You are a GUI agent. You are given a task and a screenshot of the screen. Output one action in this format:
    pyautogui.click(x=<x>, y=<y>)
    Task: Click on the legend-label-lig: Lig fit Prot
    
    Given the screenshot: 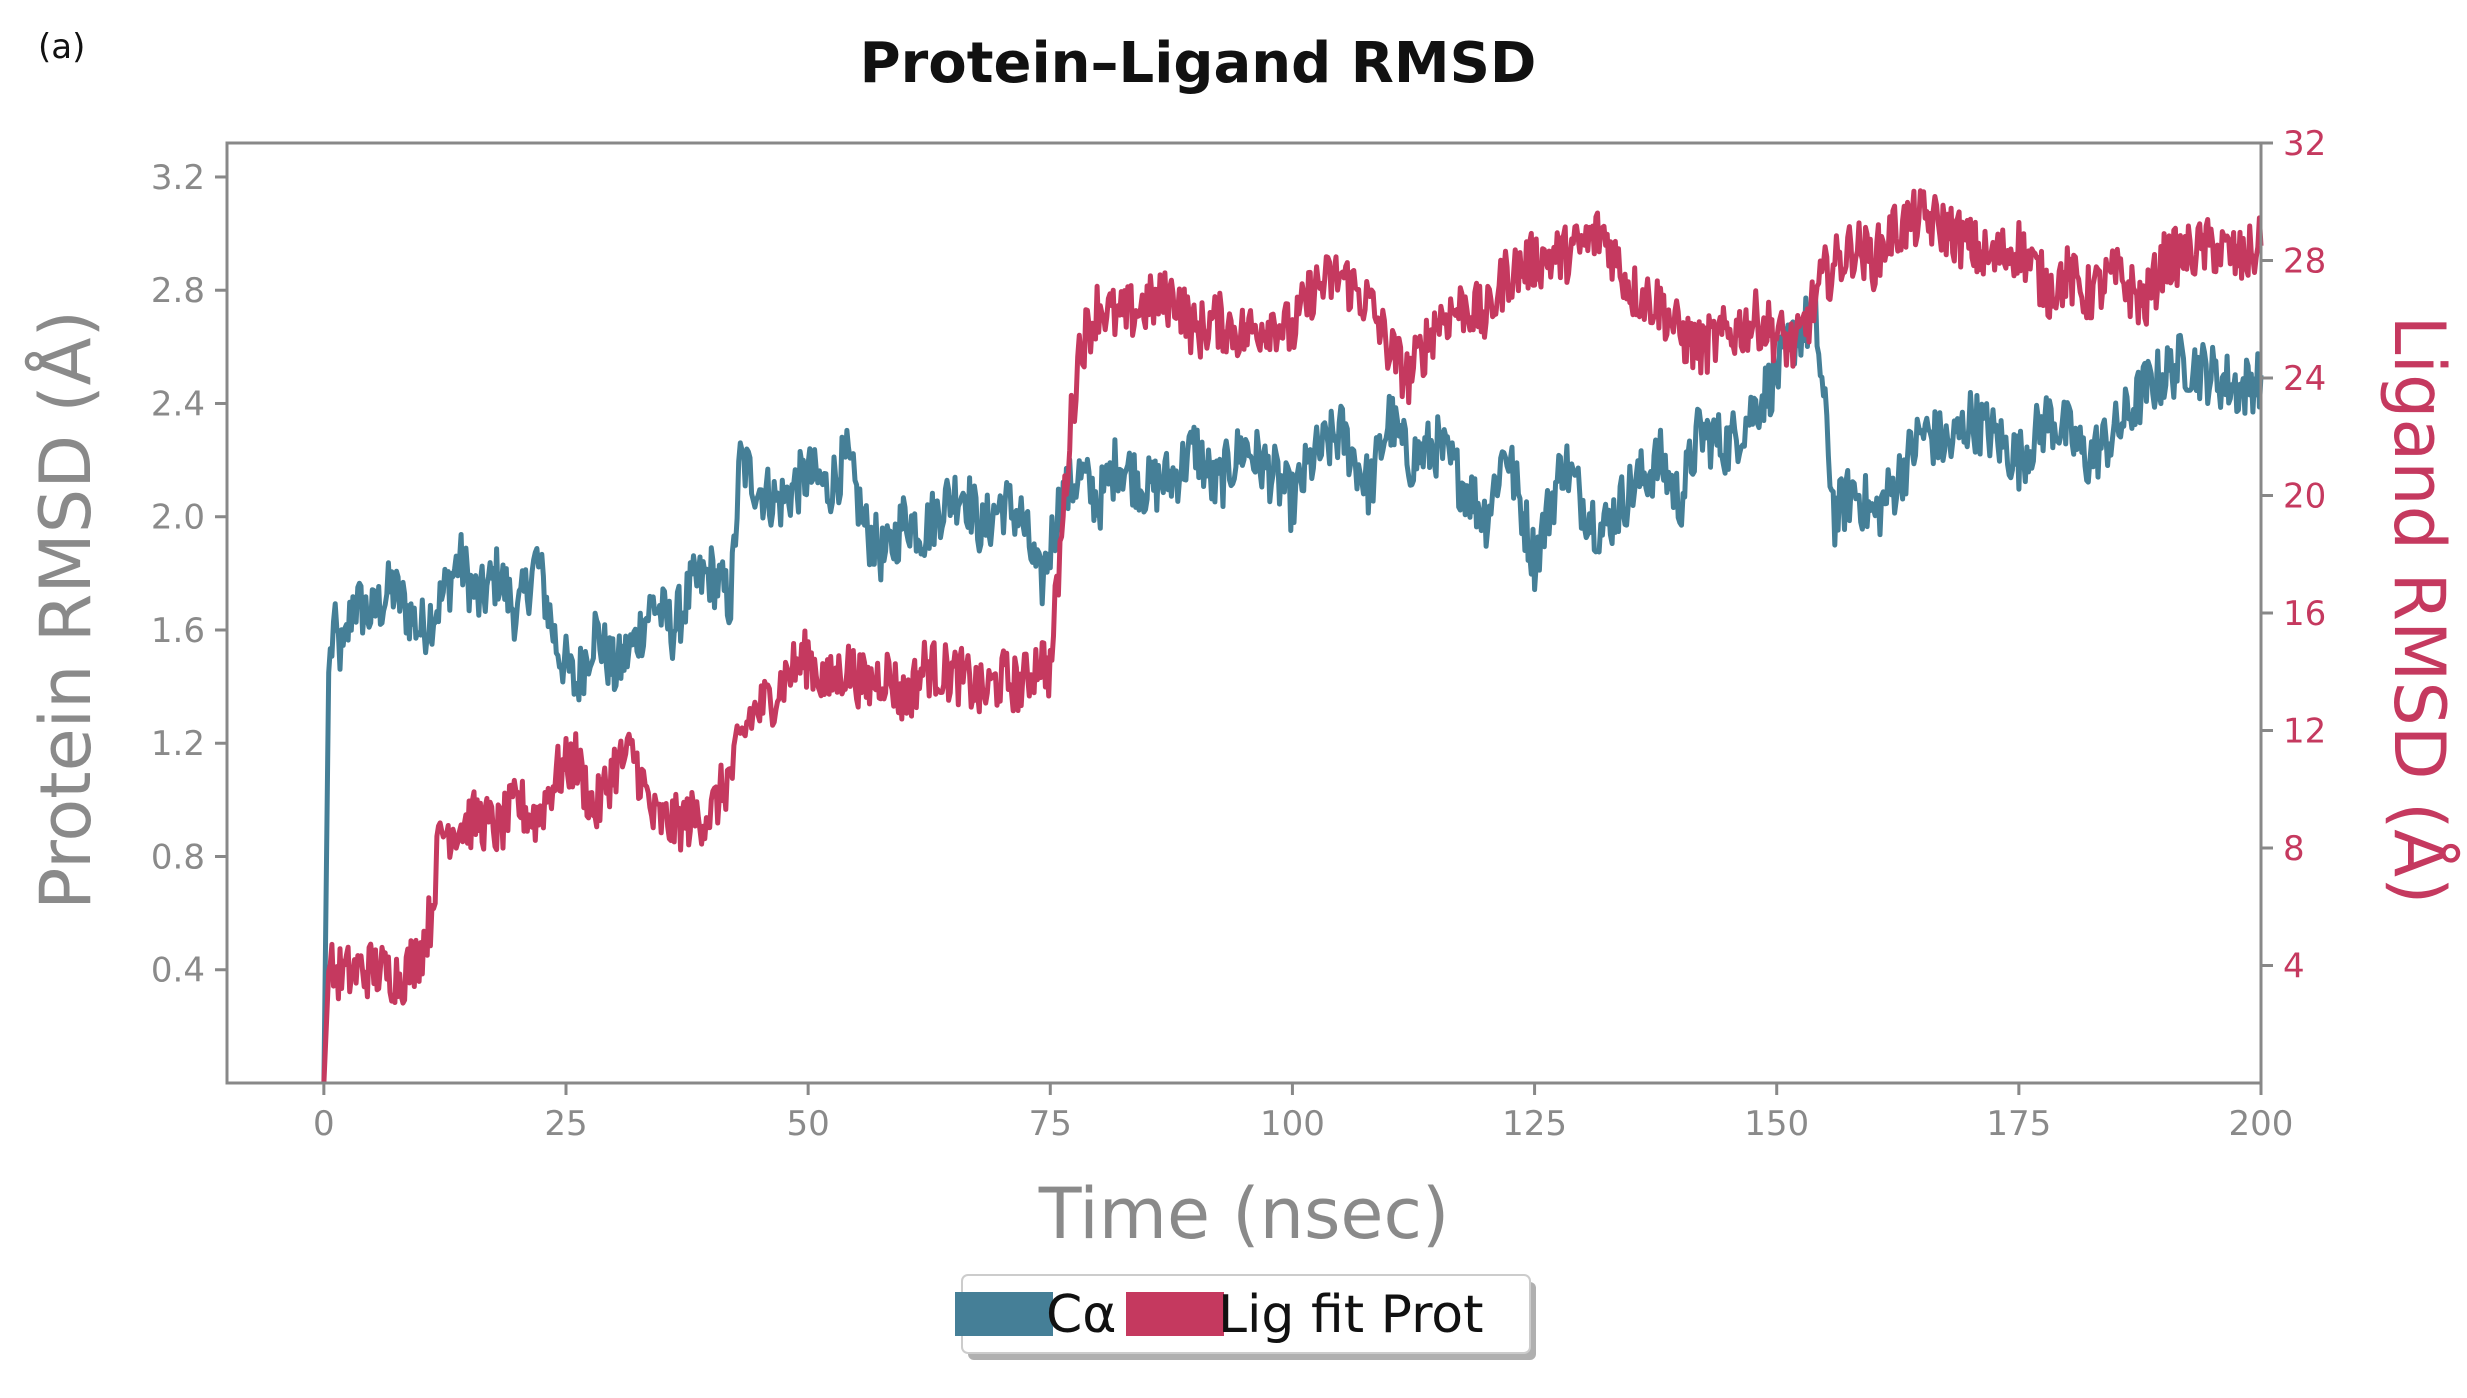 What is the action you would take?
    pyautogui.click(x=1351, y=1315)
    